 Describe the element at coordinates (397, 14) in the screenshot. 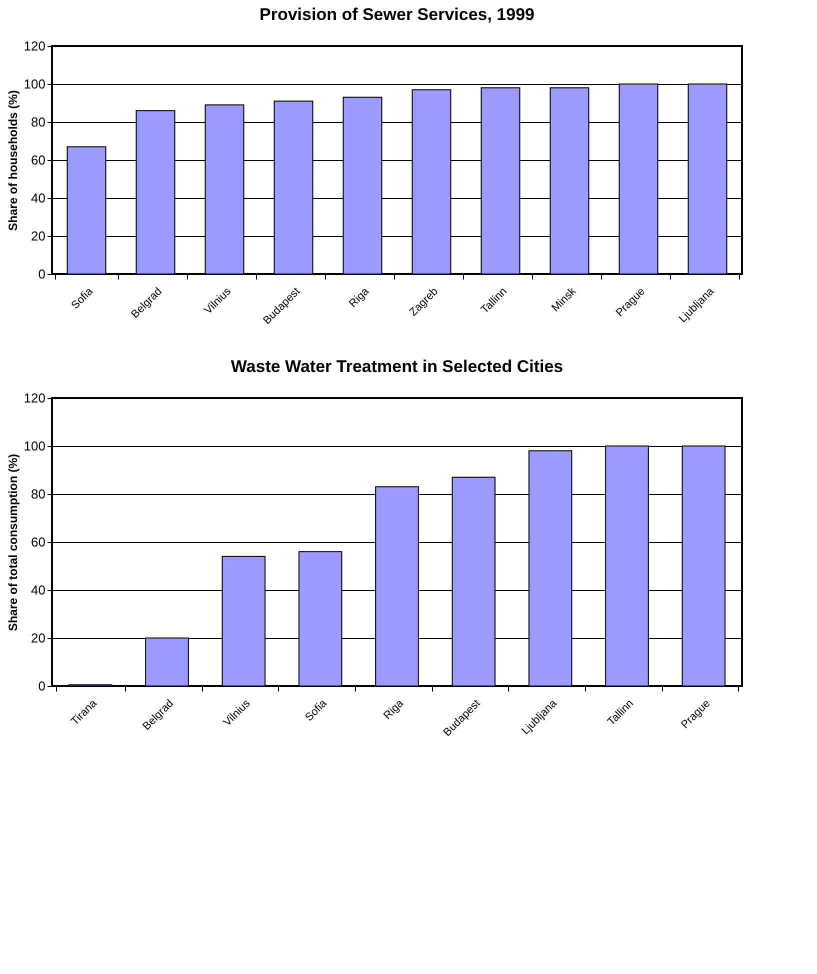

I see `chart-title: Provision of Sewer Services, 1999` at that location.